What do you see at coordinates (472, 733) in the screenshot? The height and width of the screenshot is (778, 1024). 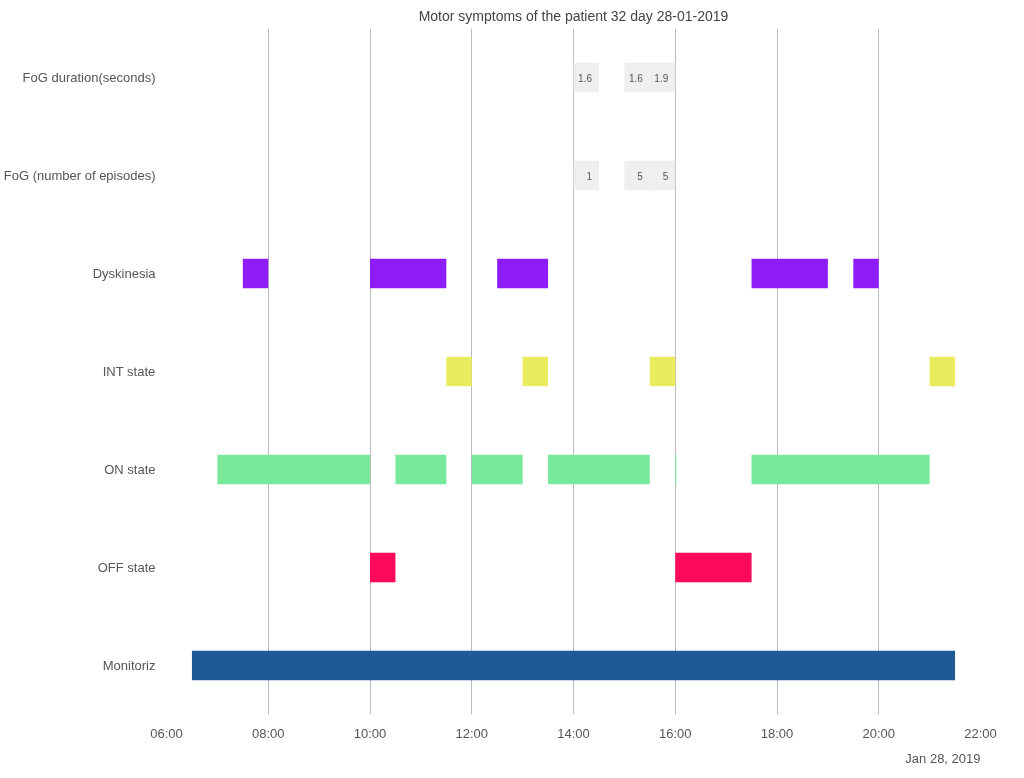 I see `x-tick-label: 12:00` at bounding box center [472, 733].